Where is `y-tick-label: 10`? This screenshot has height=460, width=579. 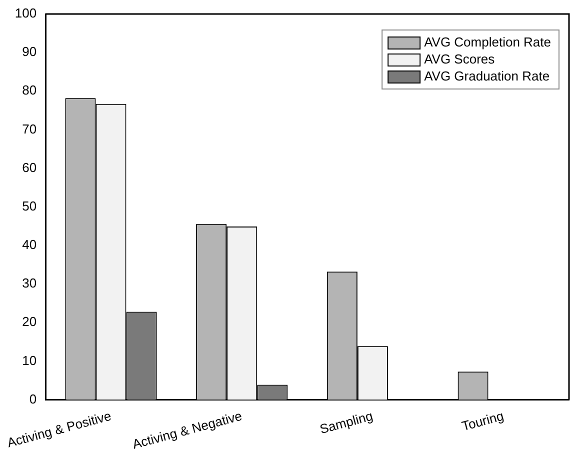 y-tick-label: 10 is located at coordinates (29, 360).